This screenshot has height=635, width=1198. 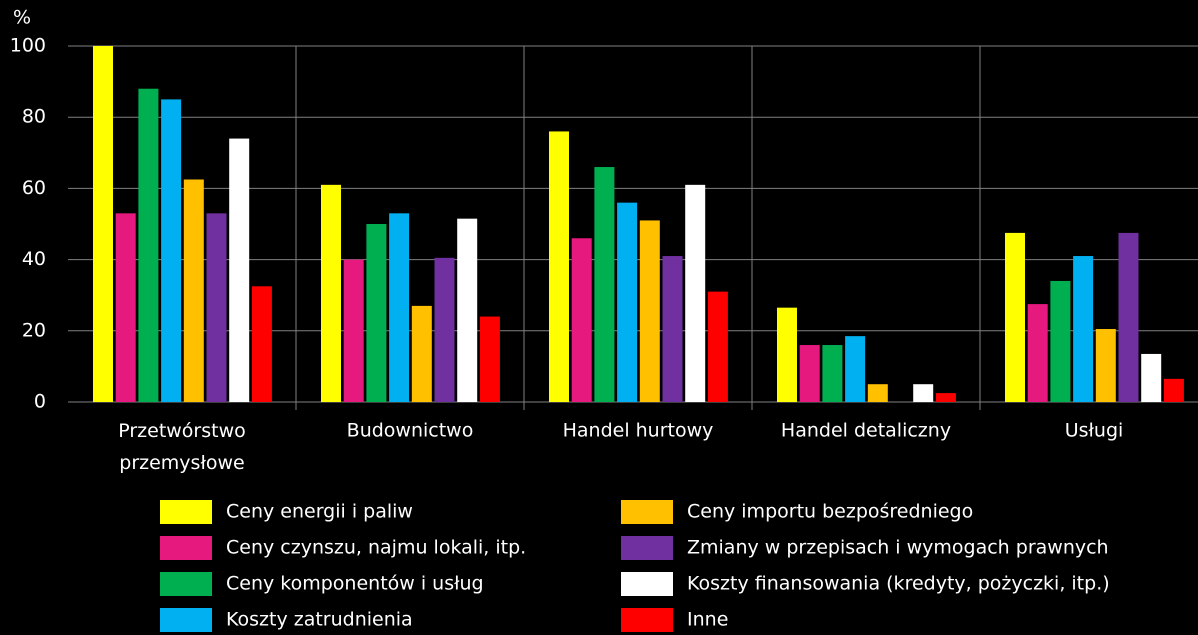 I want to click on legend-label: Ceny komponentów i usług, so click(x=355, y=584).